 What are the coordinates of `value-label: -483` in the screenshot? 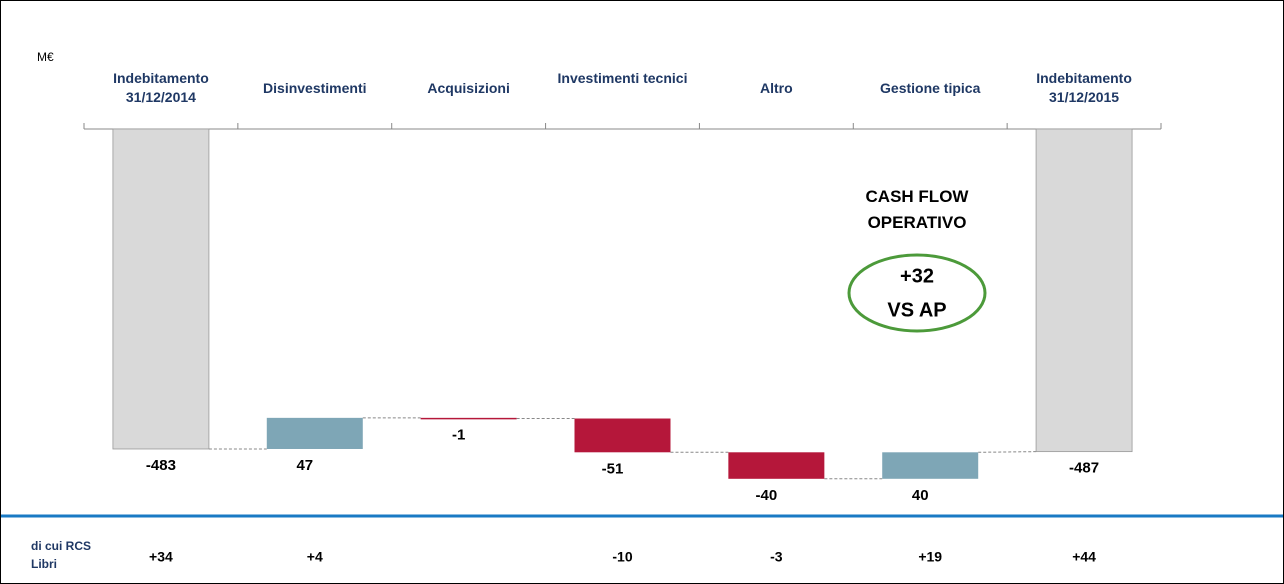 It's located at (161, 465).